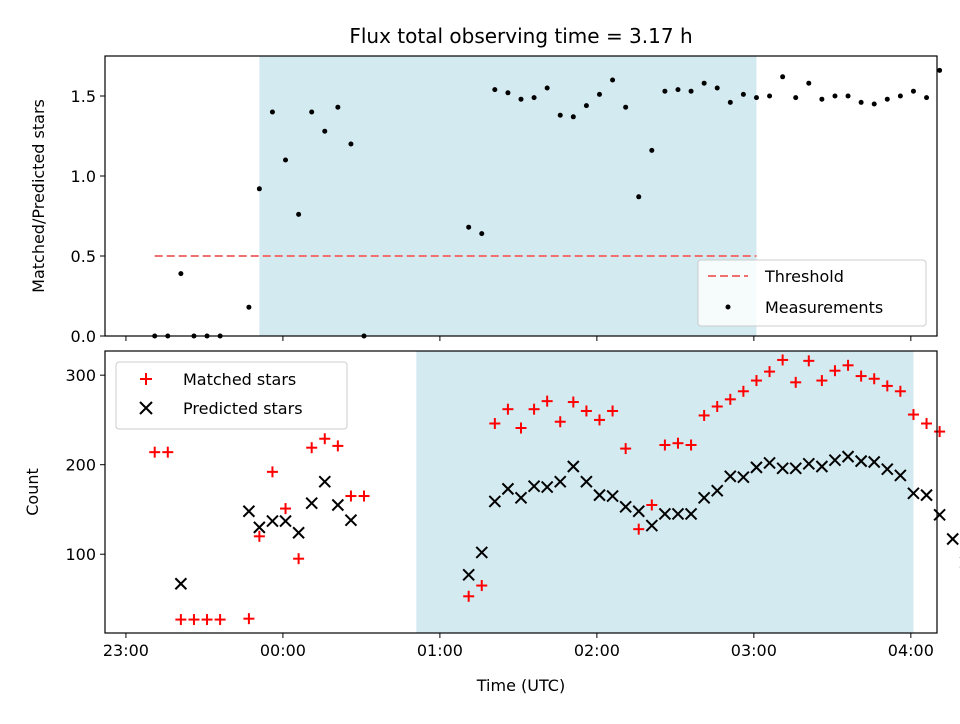 The width and height of the screenshot is (960, 724). Describe the element at coordinates (754, 650) in the screenshot. I see `bottom-x-tick-label: 03:00` at that location.